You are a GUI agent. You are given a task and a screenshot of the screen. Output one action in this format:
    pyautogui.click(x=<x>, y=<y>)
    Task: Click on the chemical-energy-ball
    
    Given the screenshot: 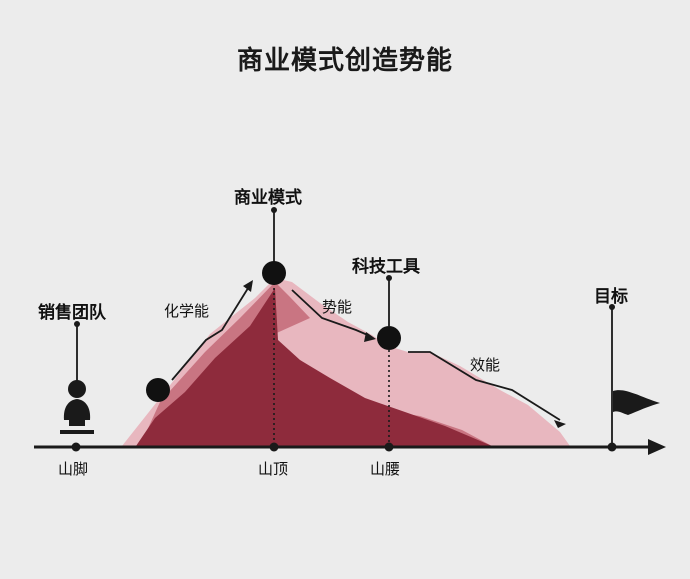 What is the action you would take?
    pyautogui.click(x=158, y=390)
    